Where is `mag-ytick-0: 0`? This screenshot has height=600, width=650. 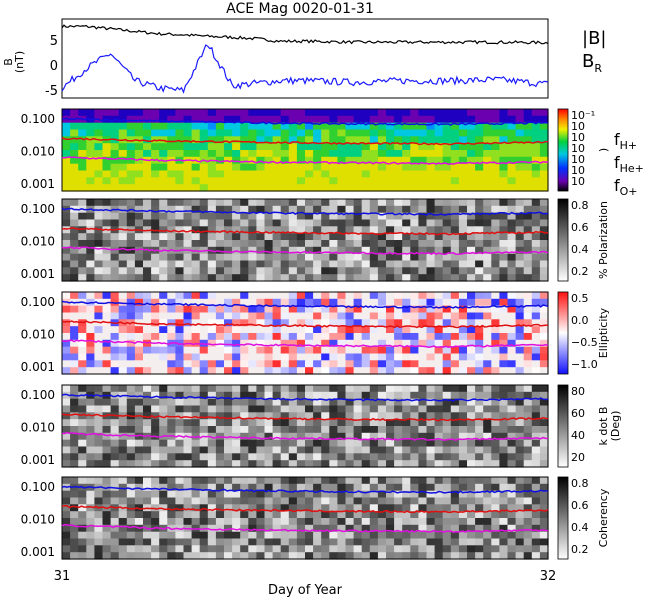 mag-ytick-0: 0 is located at coordinates (54, 66).